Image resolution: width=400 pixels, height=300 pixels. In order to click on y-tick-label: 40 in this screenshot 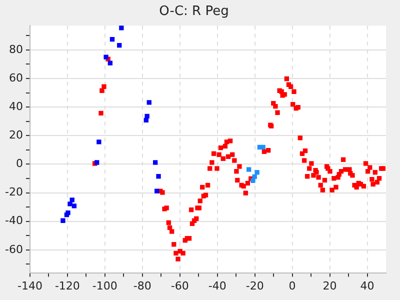, I will do `click(15, 106)`.